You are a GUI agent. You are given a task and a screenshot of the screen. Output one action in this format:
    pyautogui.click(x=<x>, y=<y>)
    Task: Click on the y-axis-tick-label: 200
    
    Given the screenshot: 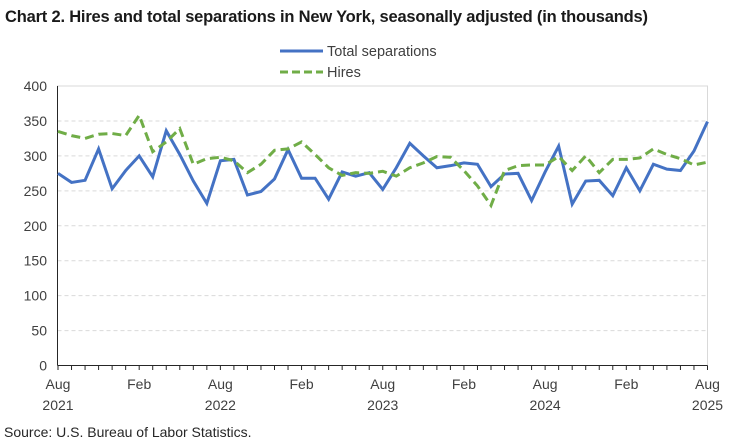 What is the action you would take?
    pyautogui.click(x=36, y=226)
    